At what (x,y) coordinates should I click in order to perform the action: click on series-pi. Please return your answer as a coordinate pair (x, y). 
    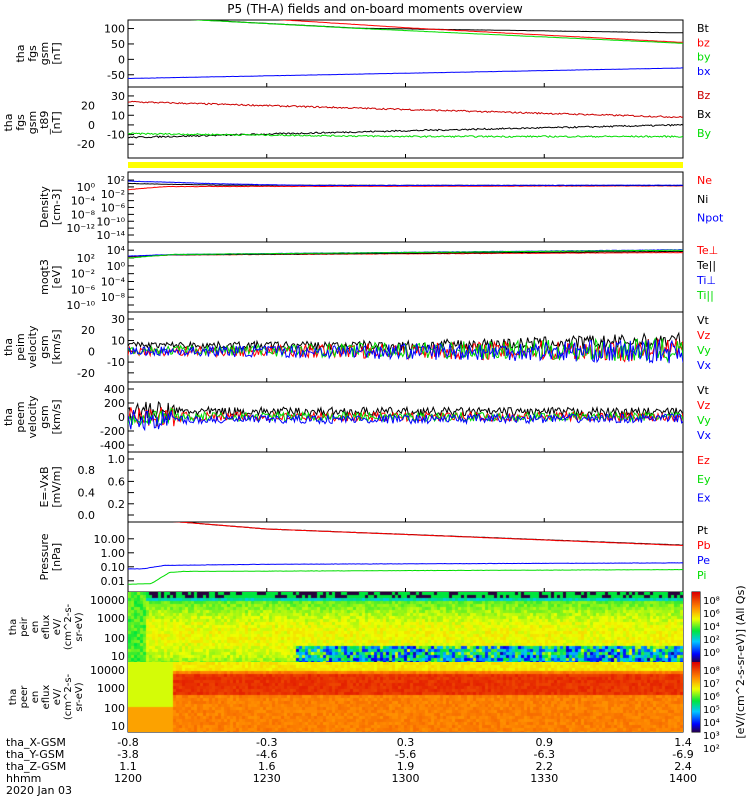
    Looking at the image, I should click on (405, 576).